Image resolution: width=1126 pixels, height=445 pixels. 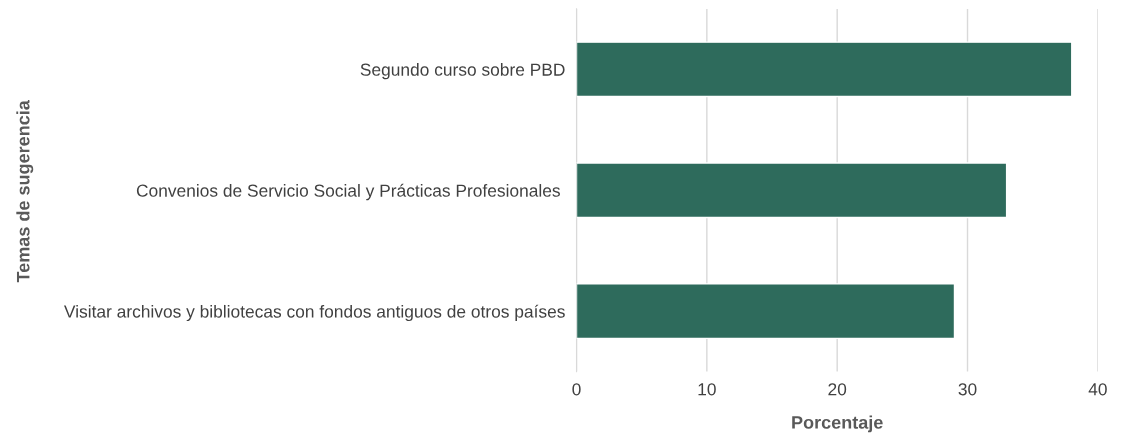 I want to click on y-tick-label: Segundo curso sobre PBD, so click(x=462, y=71).